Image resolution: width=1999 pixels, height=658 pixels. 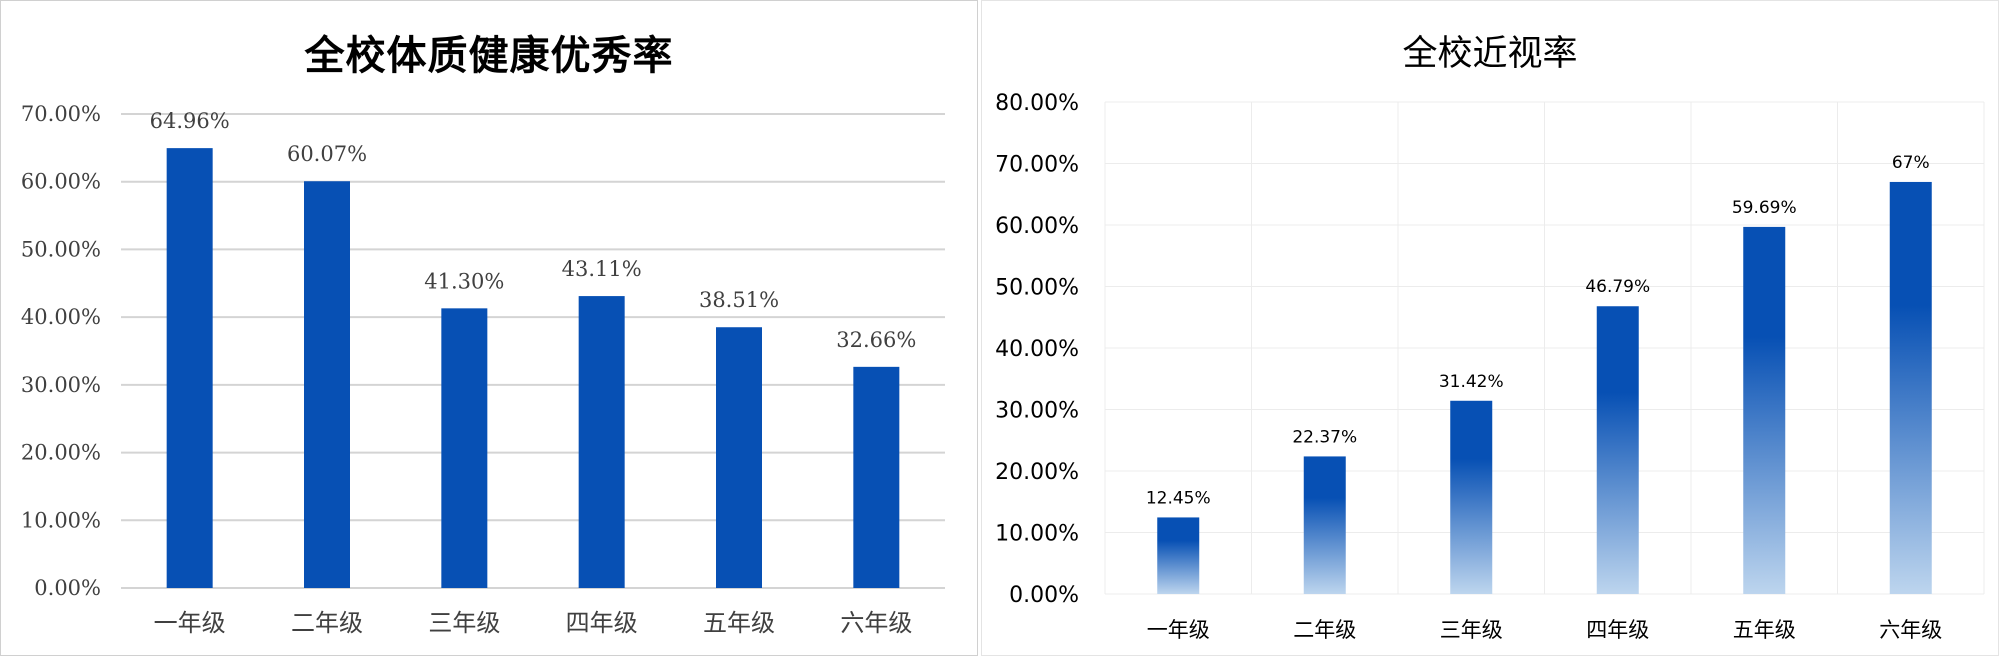 I want to click on data-label: 46.79%, so click(x=1617, y=287).